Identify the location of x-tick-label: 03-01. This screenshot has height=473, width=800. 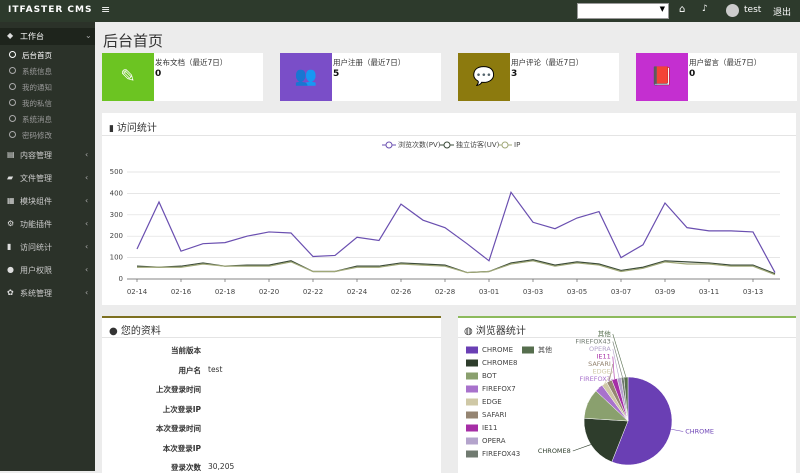
(489, 292).